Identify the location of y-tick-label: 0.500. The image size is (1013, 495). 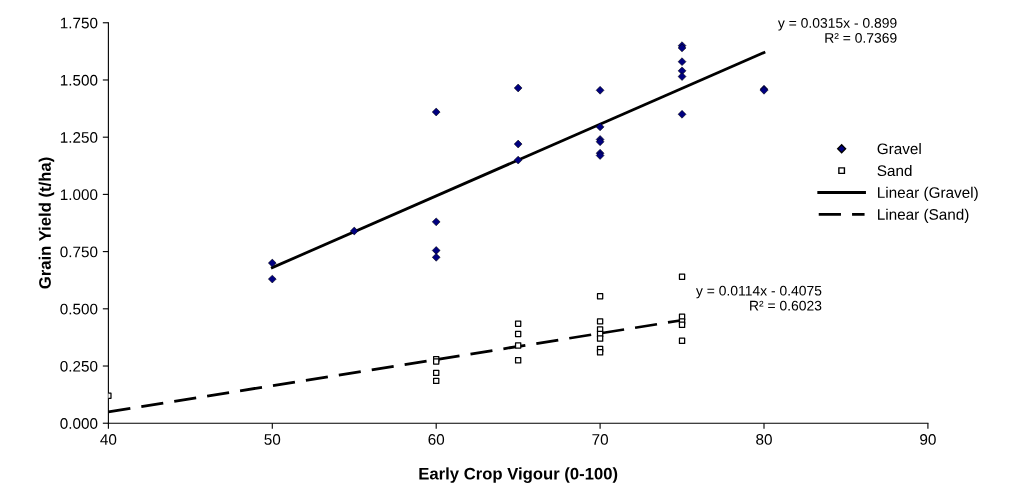
(79, 309).